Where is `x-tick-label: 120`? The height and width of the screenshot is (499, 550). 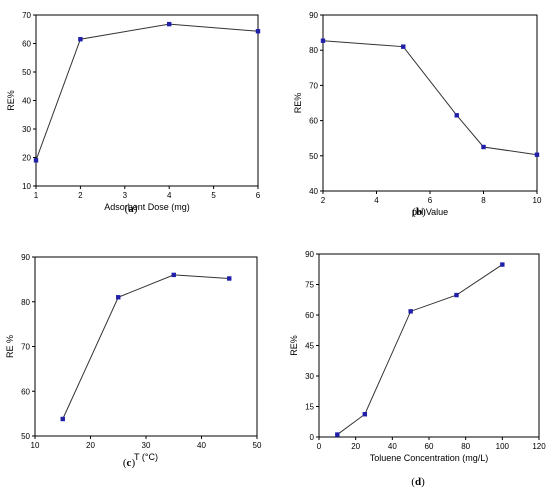
x-tick-label: 120 is located at coordinates (539, 446).